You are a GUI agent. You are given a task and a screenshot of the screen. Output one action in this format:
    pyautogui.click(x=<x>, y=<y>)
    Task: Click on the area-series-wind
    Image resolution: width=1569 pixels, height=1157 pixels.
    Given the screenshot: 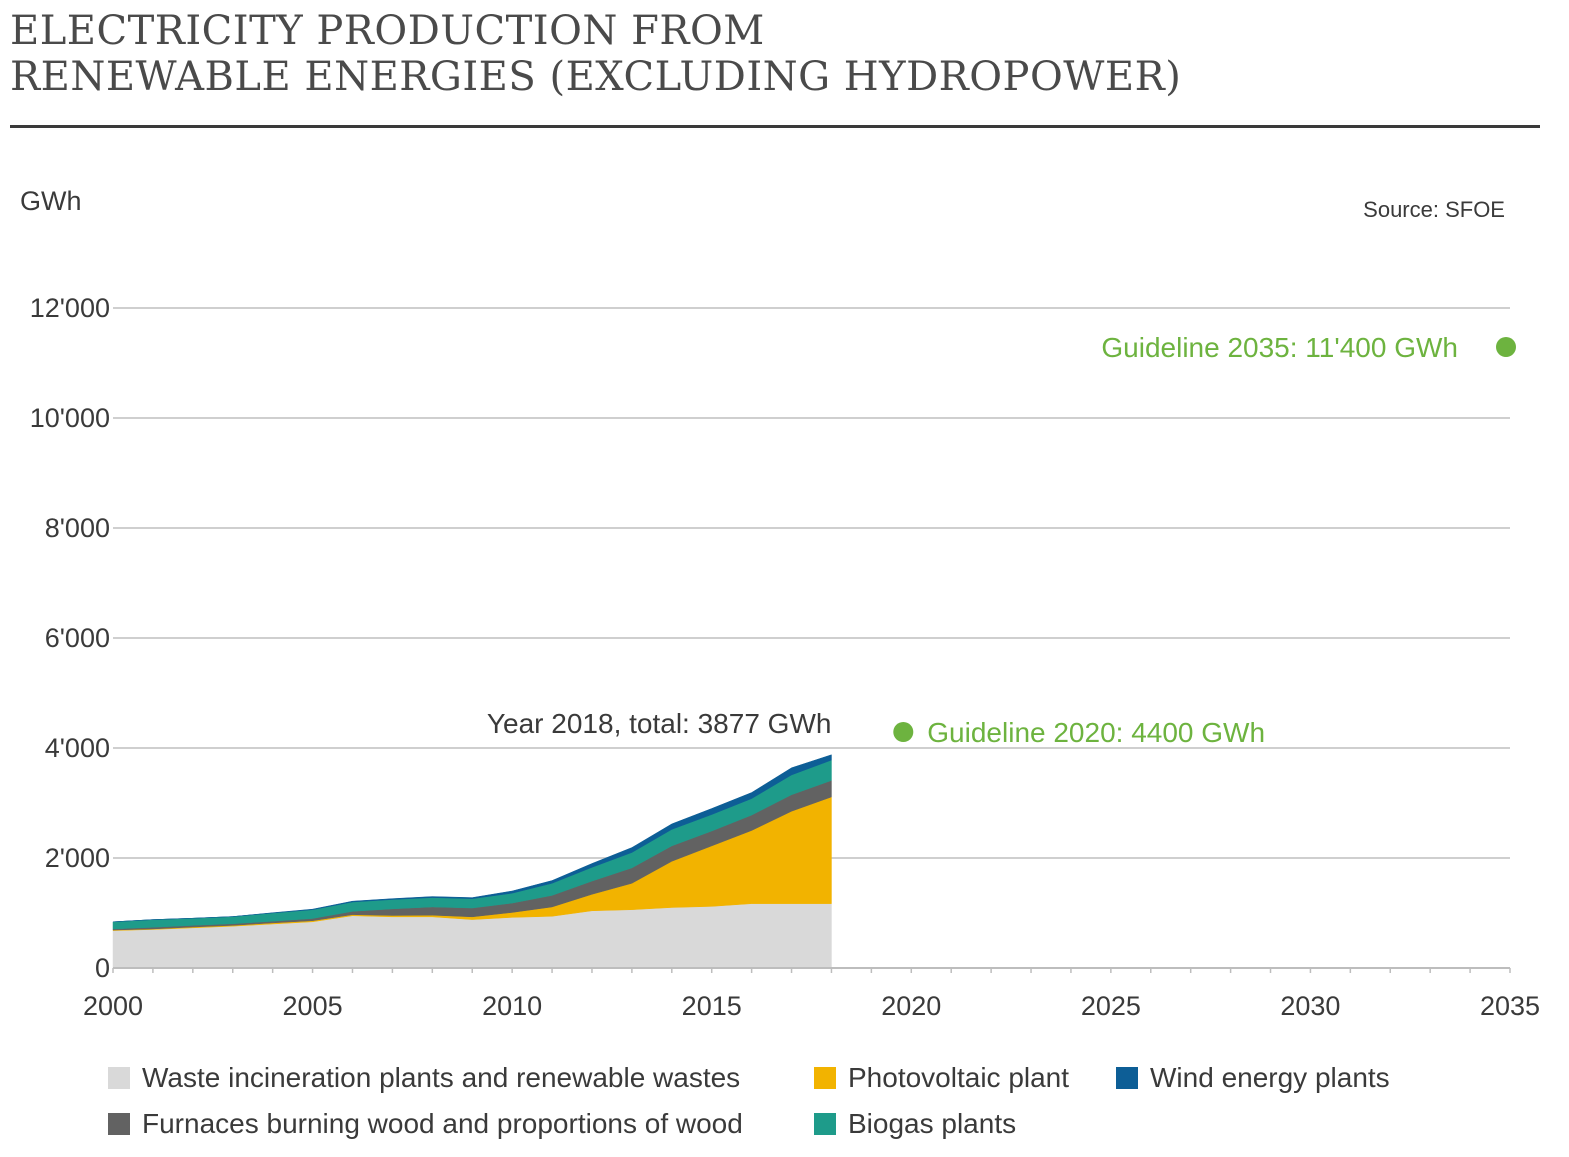 What is the action you would take?
    pyautogui.click(x=472, y=838)
    